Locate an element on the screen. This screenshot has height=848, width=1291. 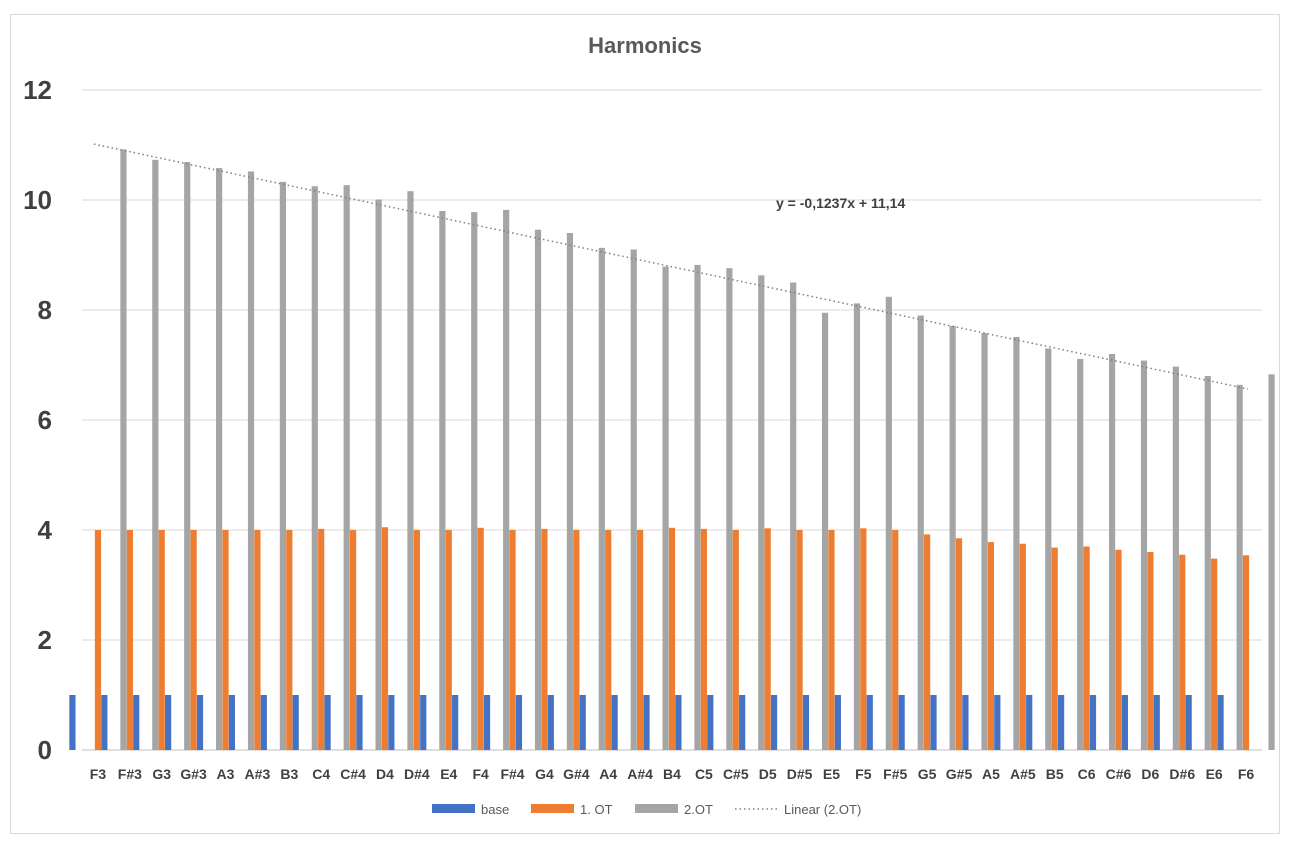
bar-base-G5 is located at coordinates (901, 722).